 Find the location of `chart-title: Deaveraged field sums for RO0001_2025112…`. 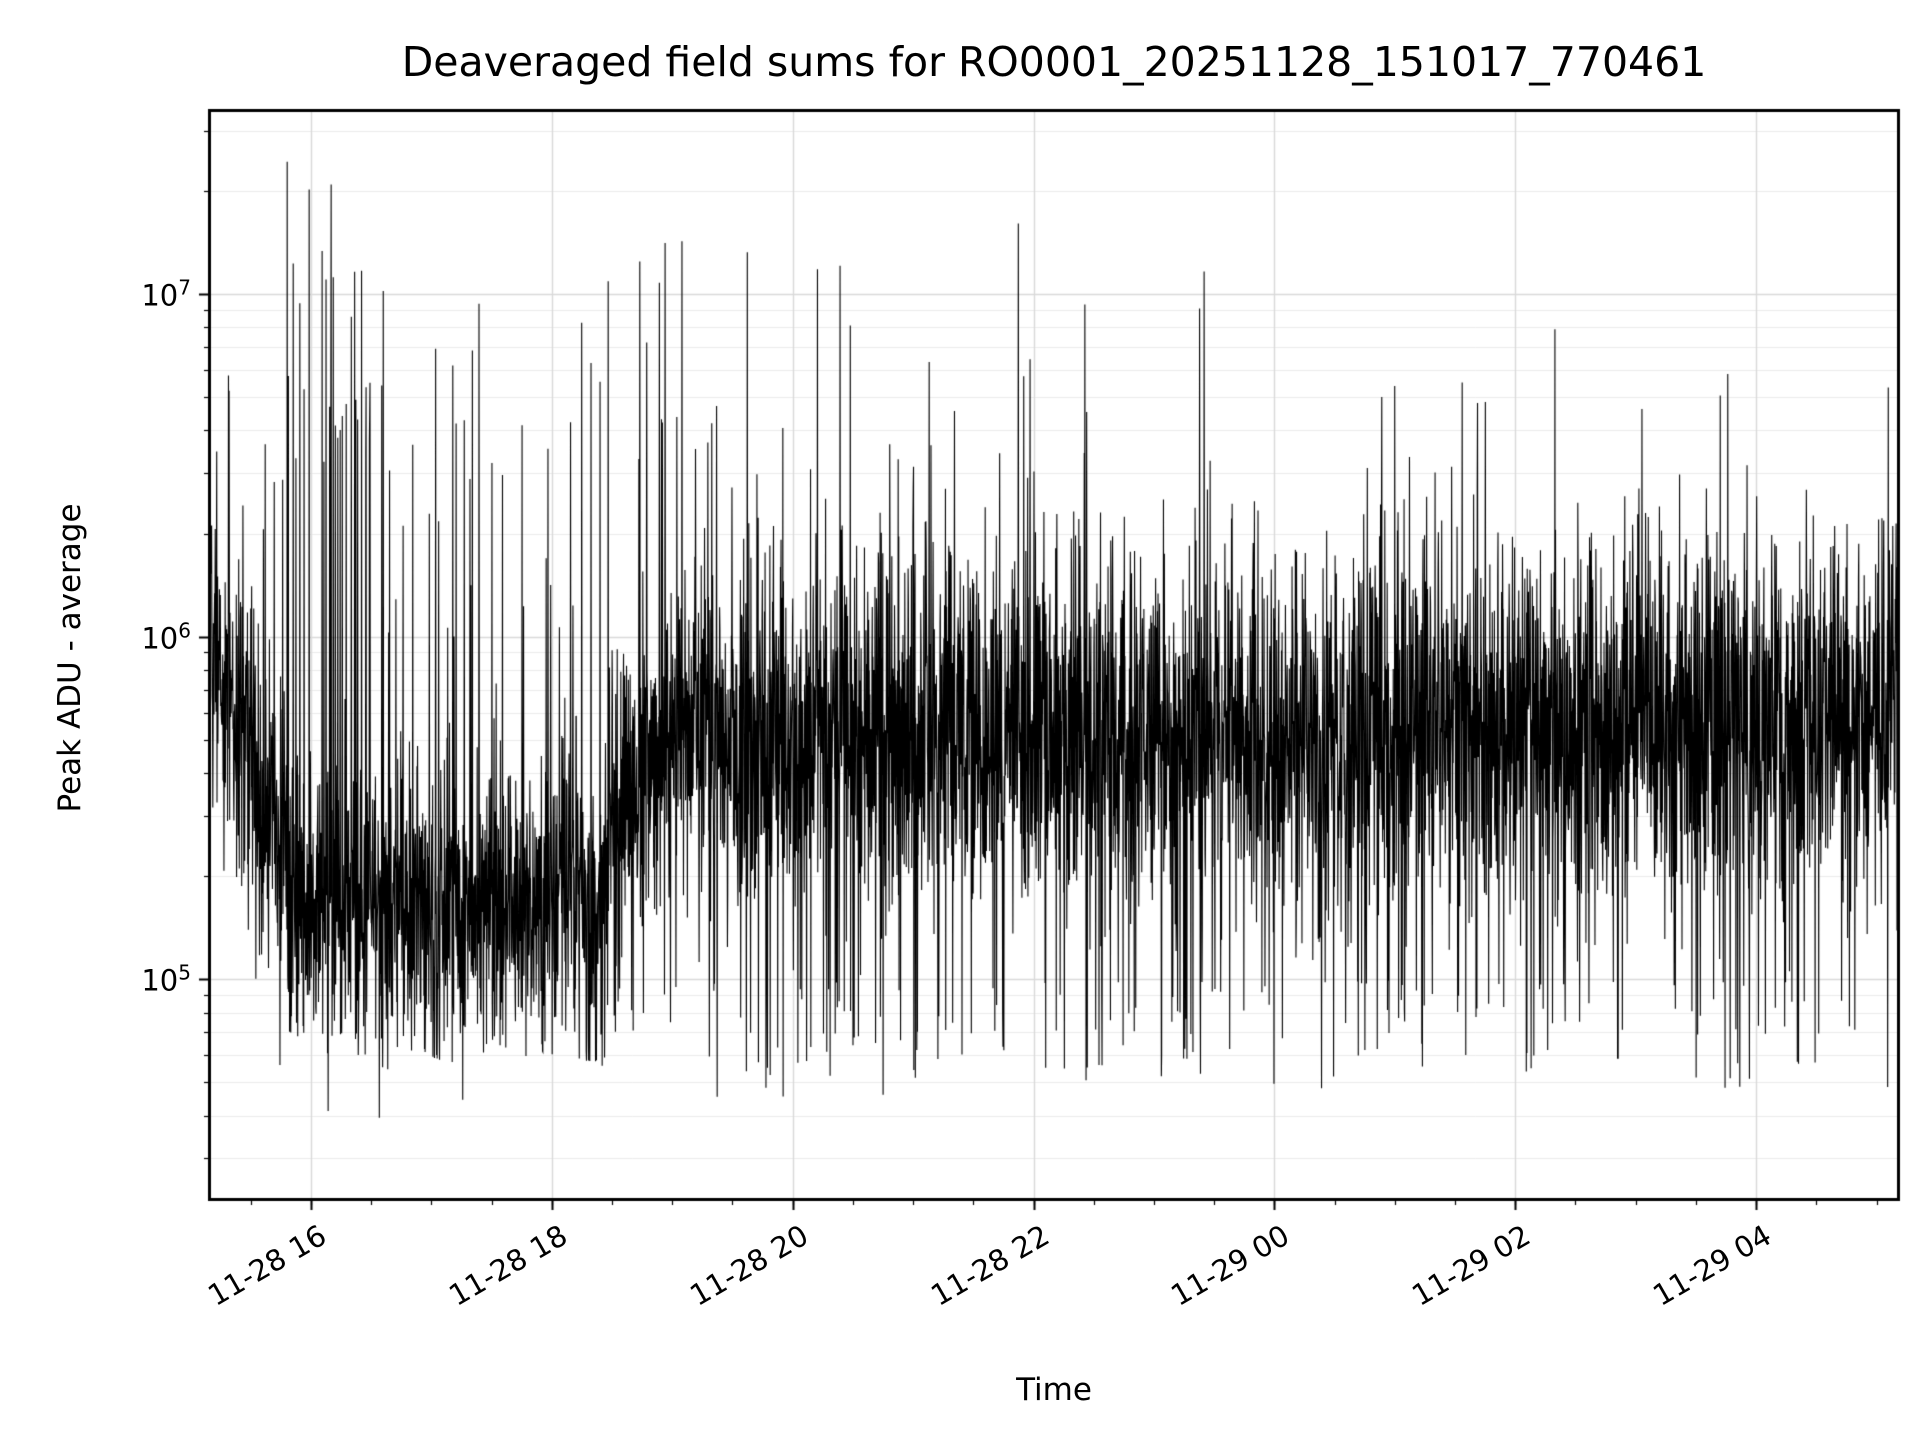

chart-title: Deaveraged field sums for RO0001_2025112… is located at coordinates (1054, 62).